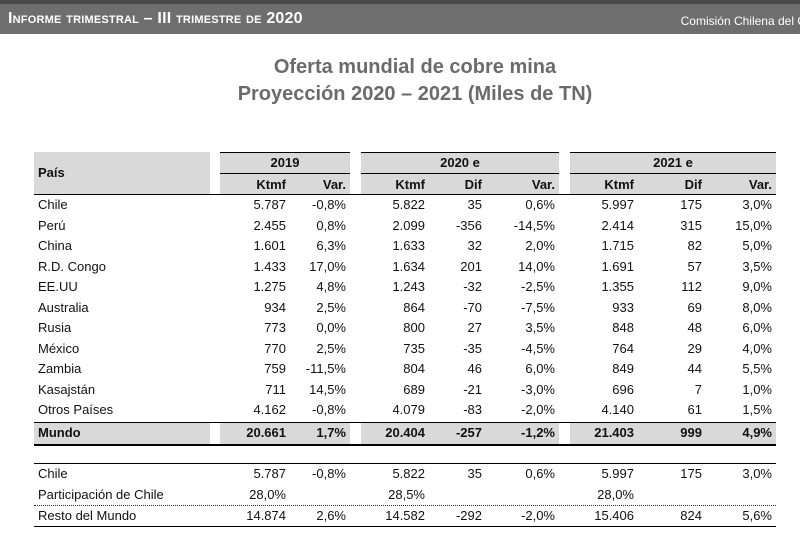 This screenshot has width=800, height=542. What do you see at coordinates (325, 368) in the screenshot?
I see `row-var-2019: -11,5%` at bounding box center [325, 368].